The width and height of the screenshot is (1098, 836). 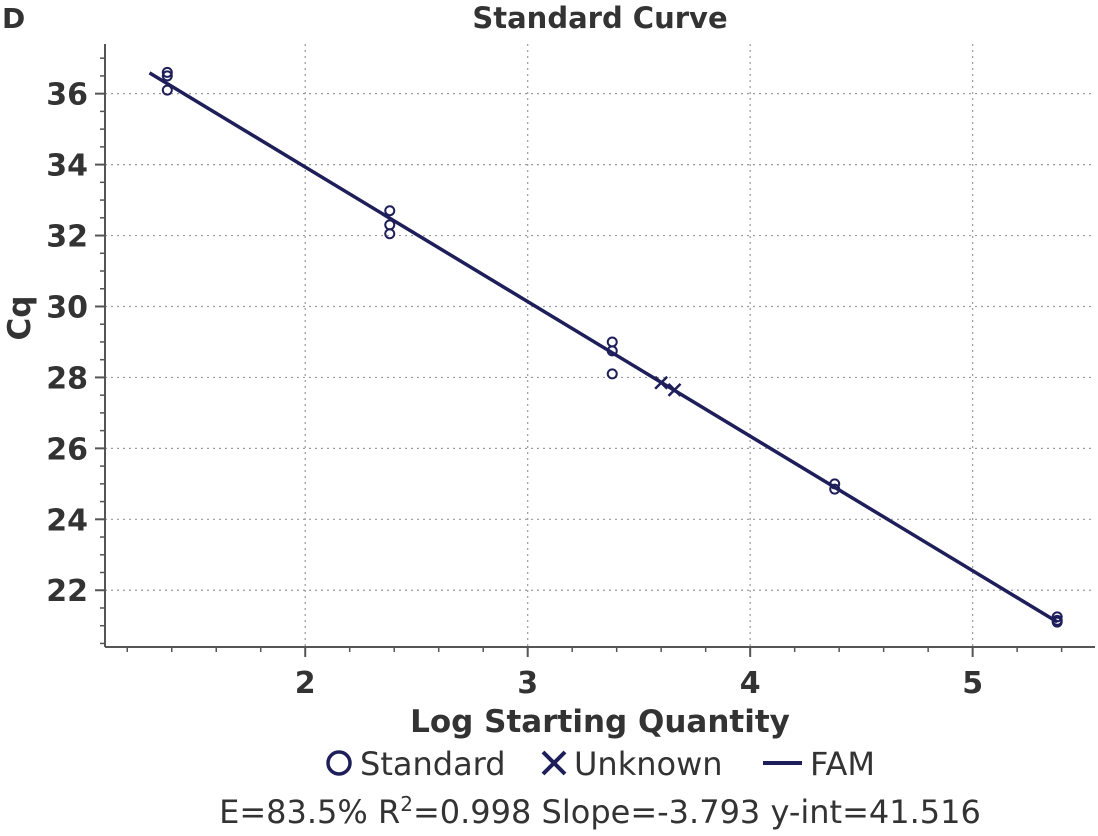 I want to click on r2-superscript: 2, so click(x=406, y=804).